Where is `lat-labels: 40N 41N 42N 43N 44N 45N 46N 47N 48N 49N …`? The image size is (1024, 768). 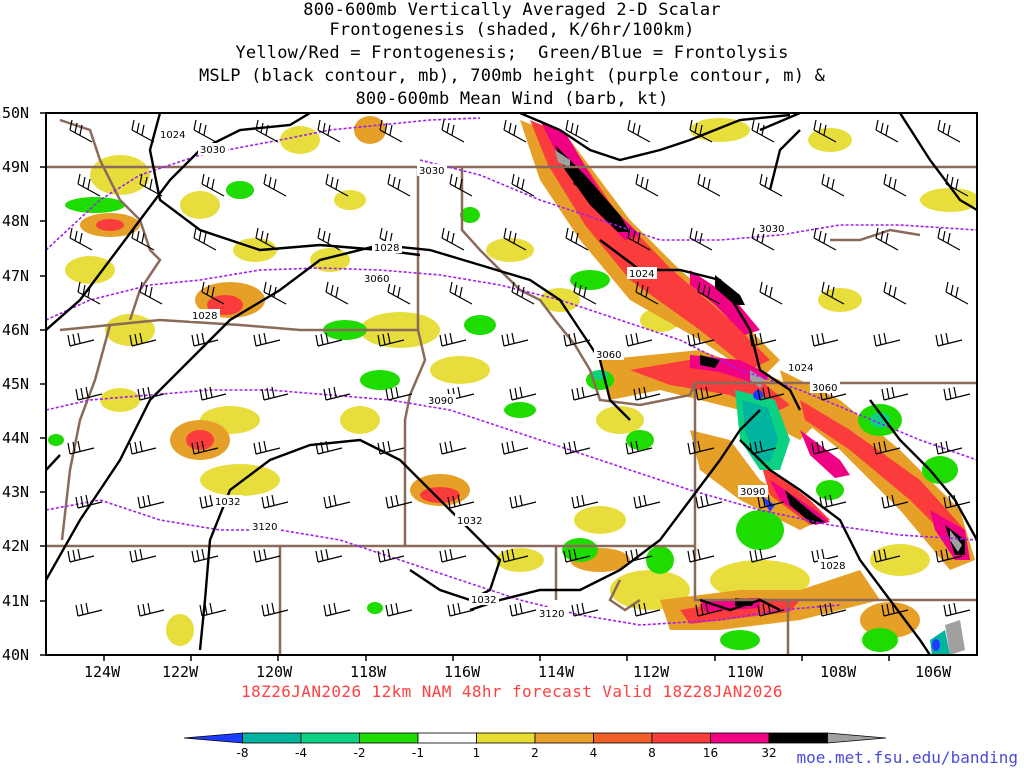 lat-labels: 40N 41N 42N 43N 44N 45N 46N 47N 48N 49N … is located at coordinates (15, 384).